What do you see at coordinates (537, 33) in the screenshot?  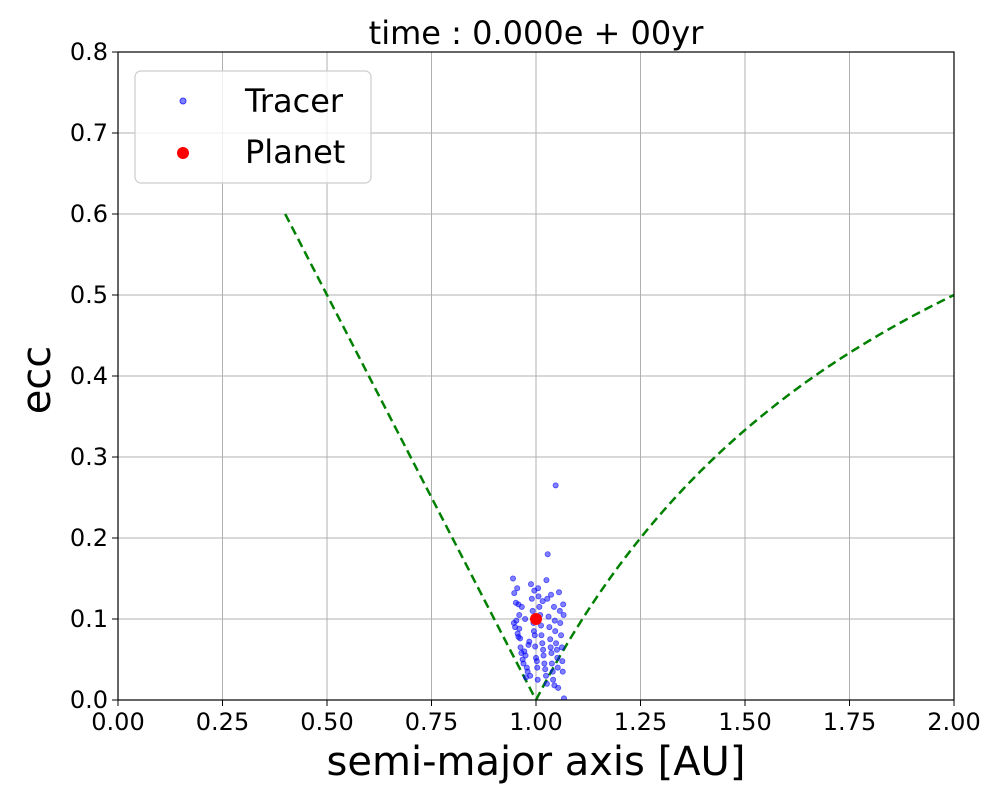 I see `chart-title: time : 0.000e + 00yr` at bounding box center [537, 33].